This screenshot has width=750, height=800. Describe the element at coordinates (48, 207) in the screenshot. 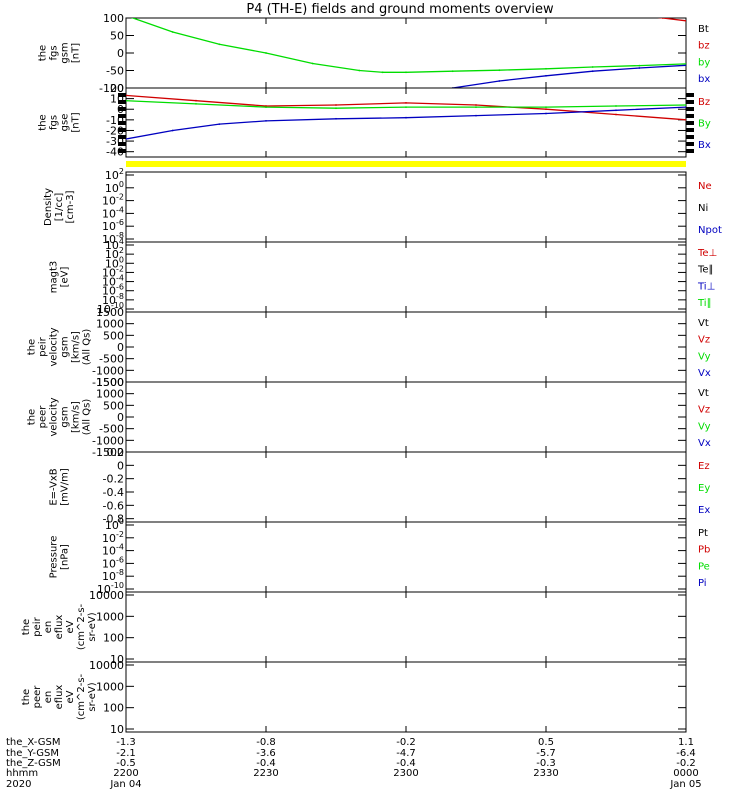

I see `density-ylabel-line-0: Density` at that location.